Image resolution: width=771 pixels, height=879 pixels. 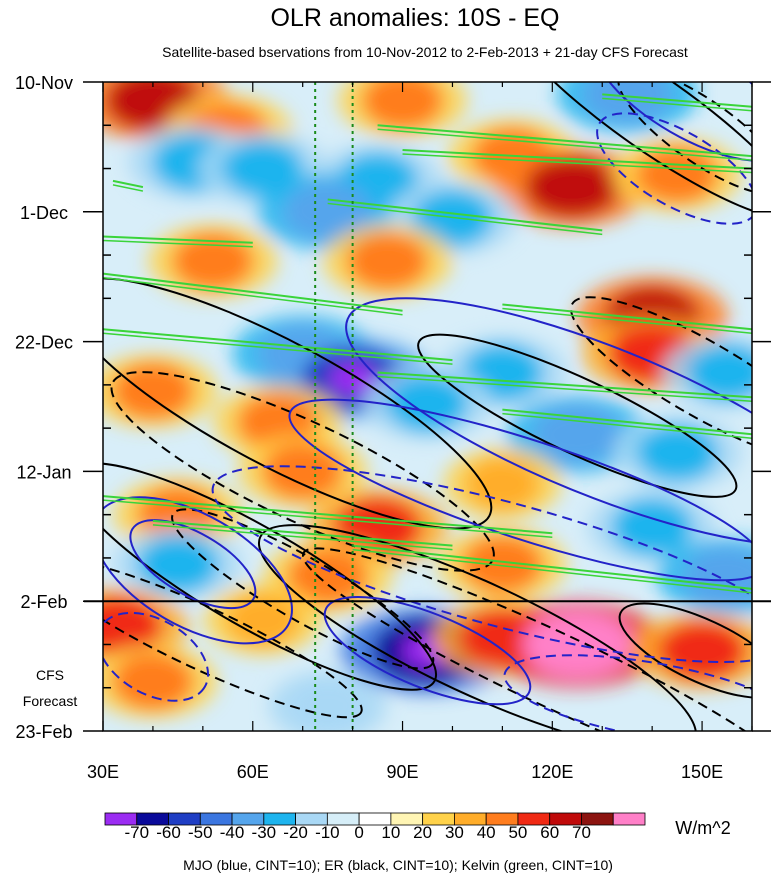 What do you see at coordinates (577, 644) in the screenshot?
I see `anomaly-blob-core` at bounding box center [577, 644].